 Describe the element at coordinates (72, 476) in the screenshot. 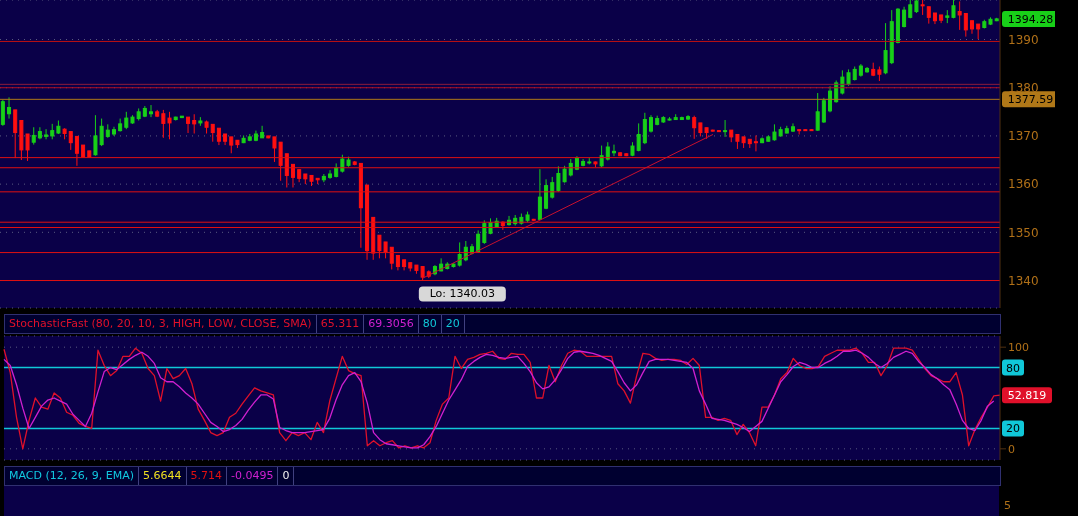

I see `text: MACD (12, 26, 9, EMA)` at that location.